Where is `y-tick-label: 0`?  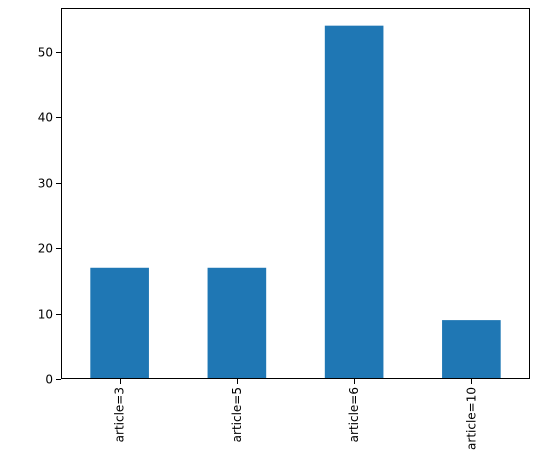 y-tick-label: 0 is located at coordinates (49, 380).